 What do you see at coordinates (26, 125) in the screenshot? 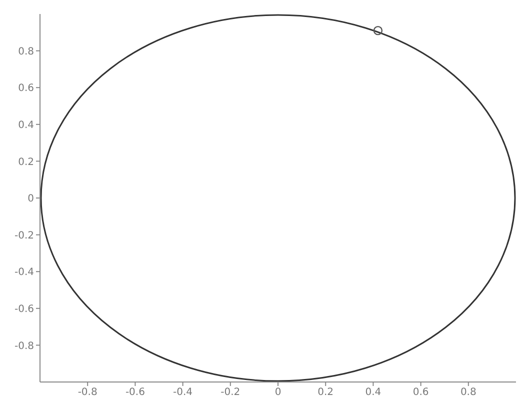
I see `y-tick-label: 0.4` at bounding box center [26, 125].